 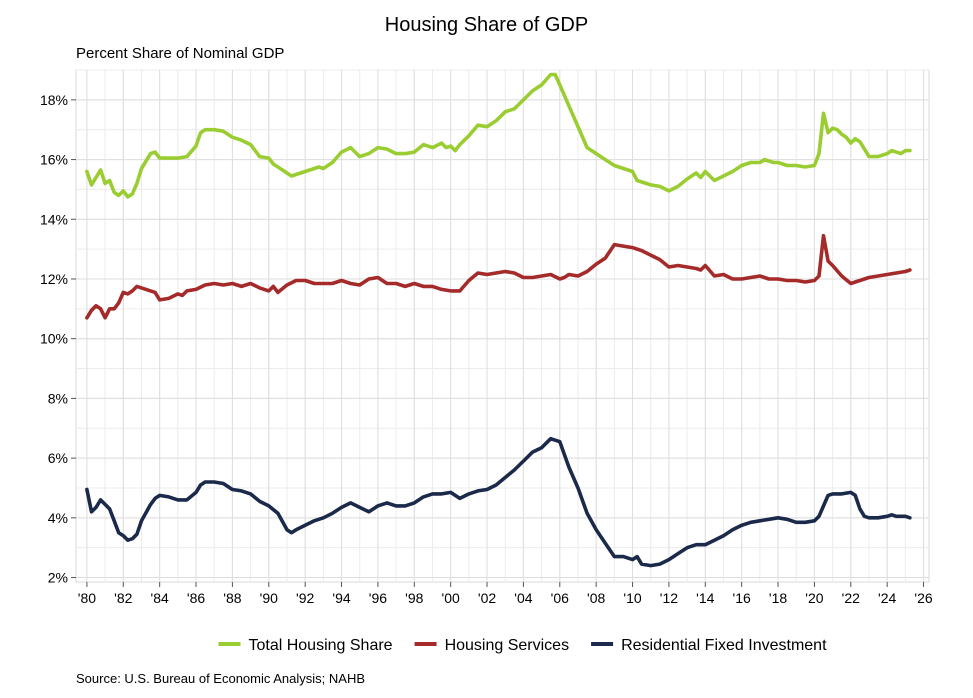 I want to click on x-tick-label: '94, so click(x=341, y=598).